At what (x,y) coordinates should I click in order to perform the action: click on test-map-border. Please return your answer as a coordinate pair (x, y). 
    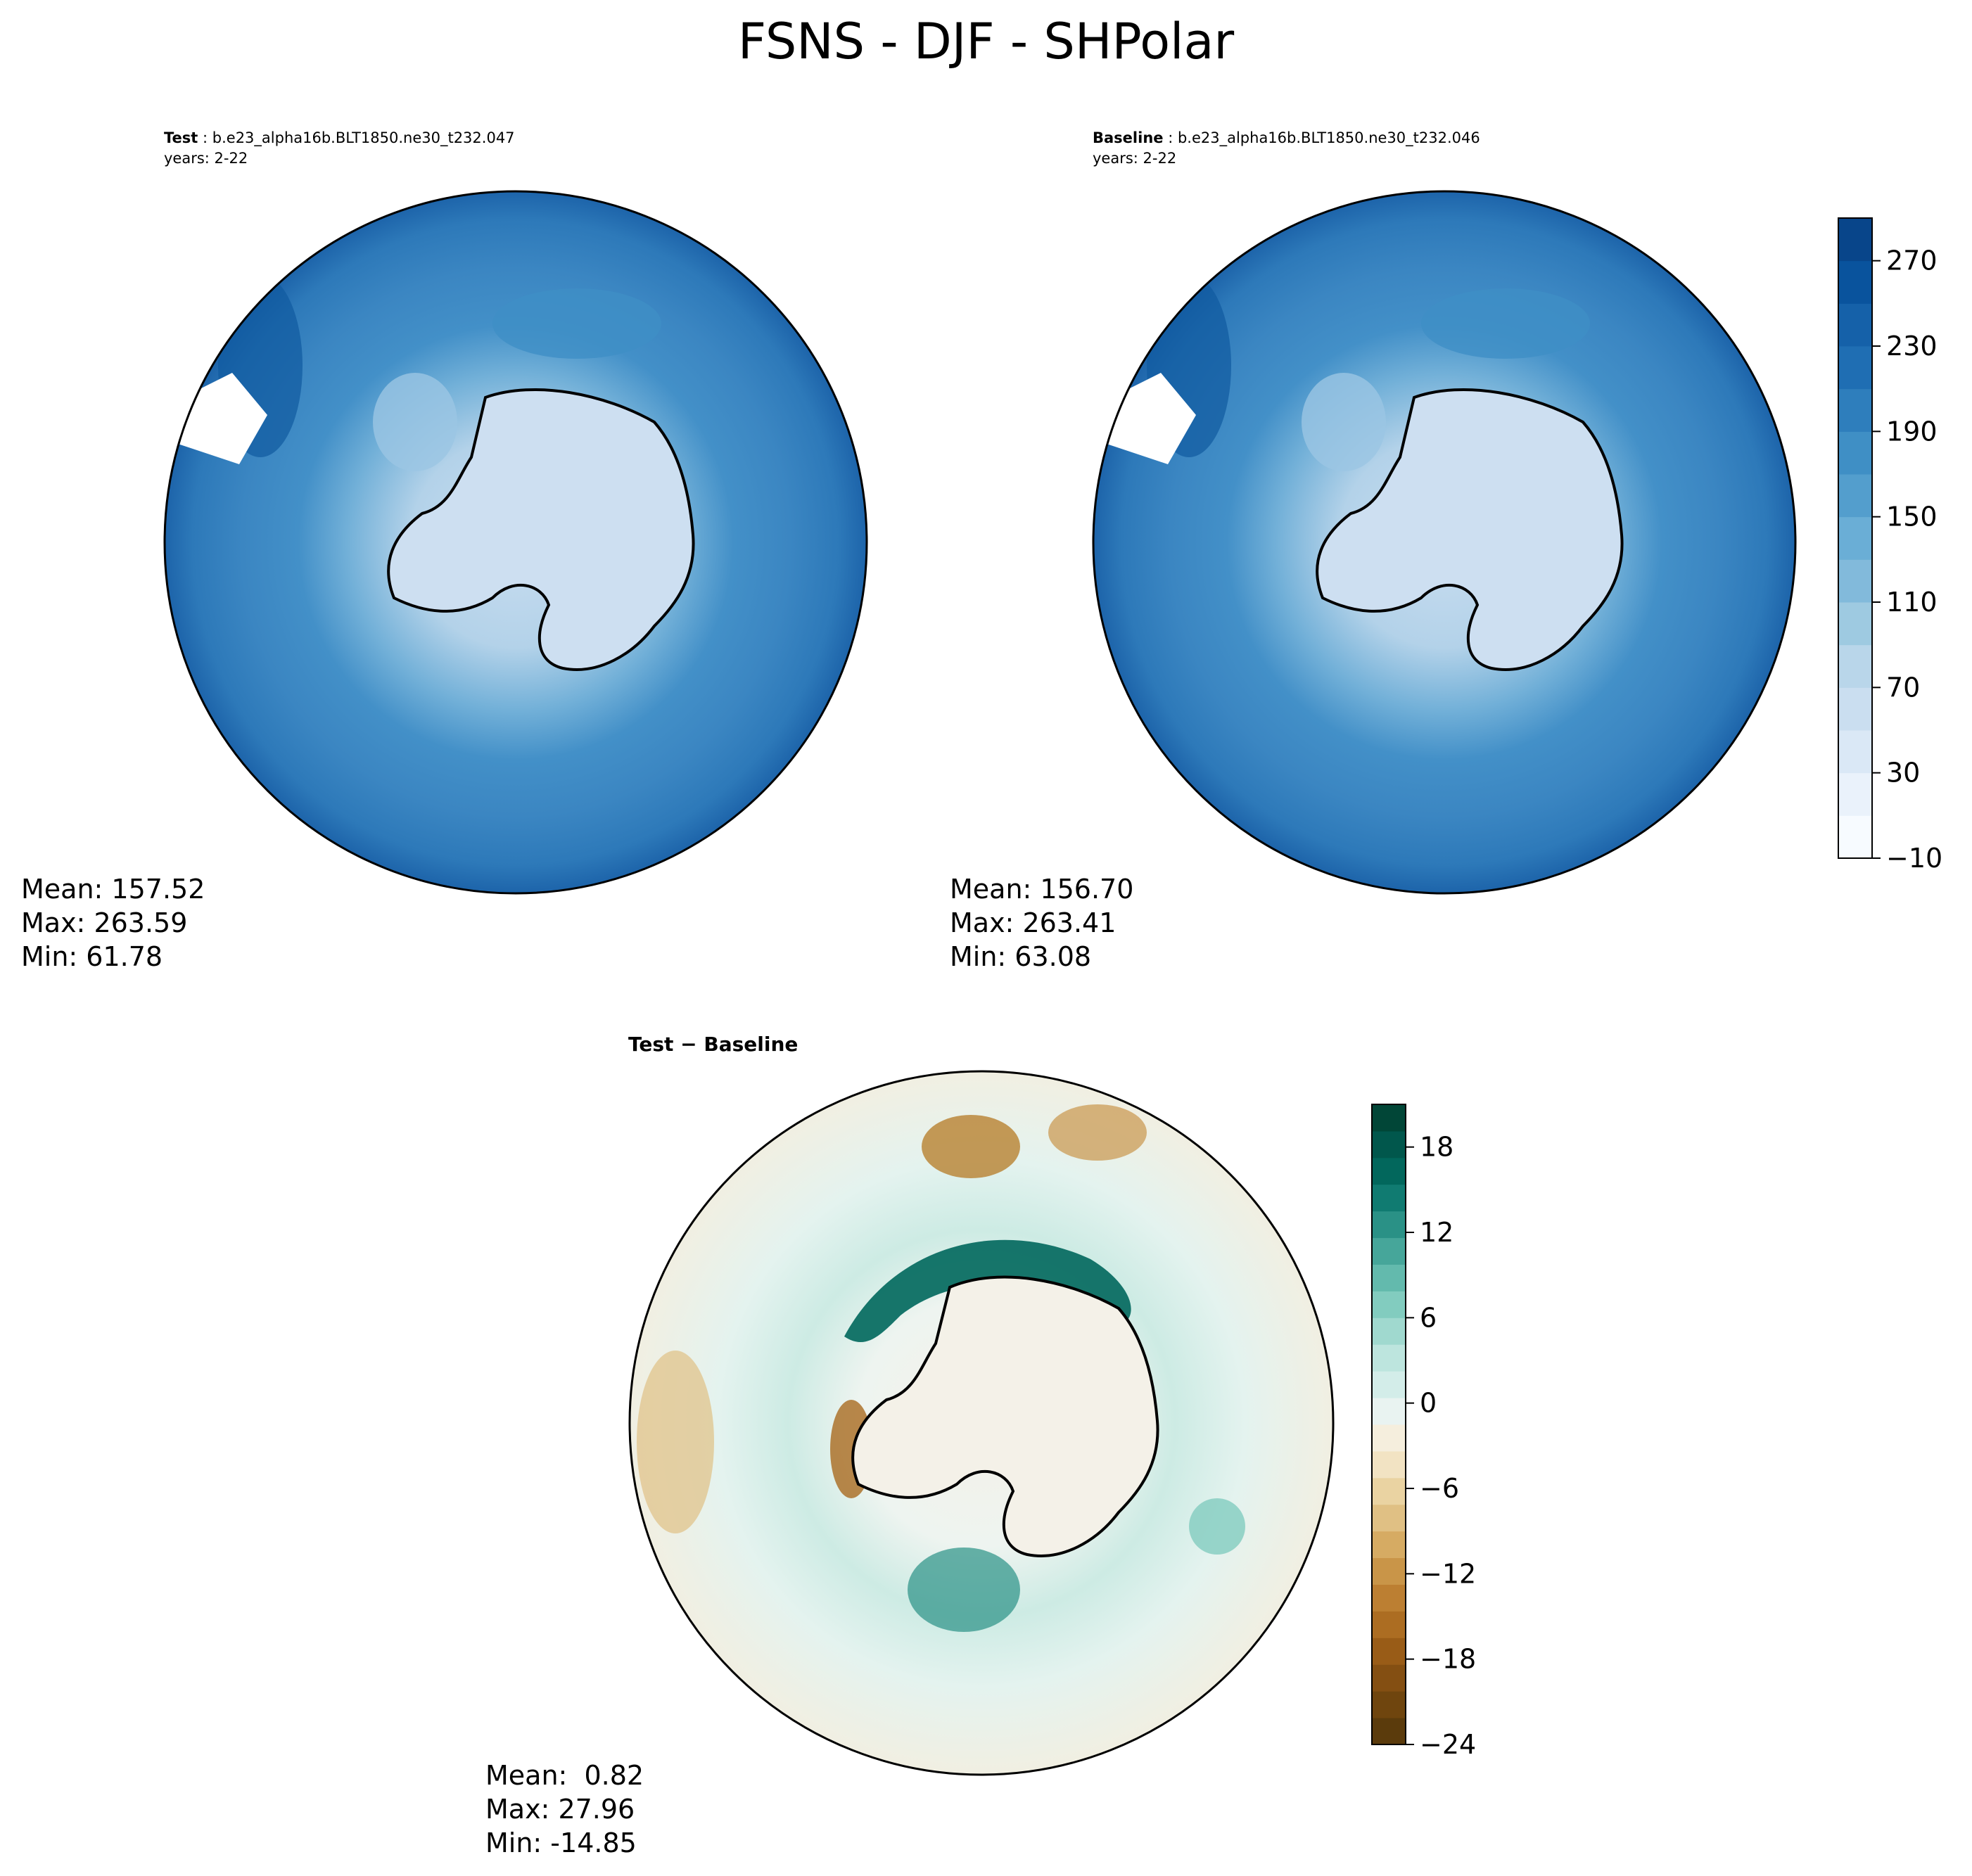
    Looking at the image, I should click on (516, 542).